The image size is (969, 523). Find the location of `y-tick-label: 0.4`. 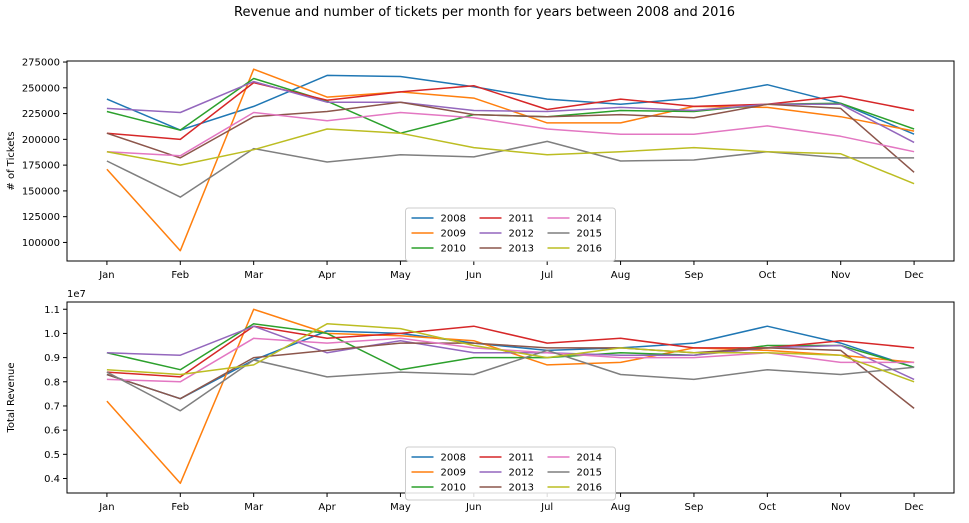

y-tick-label: 0.4 is located at coordinates (52, 479).